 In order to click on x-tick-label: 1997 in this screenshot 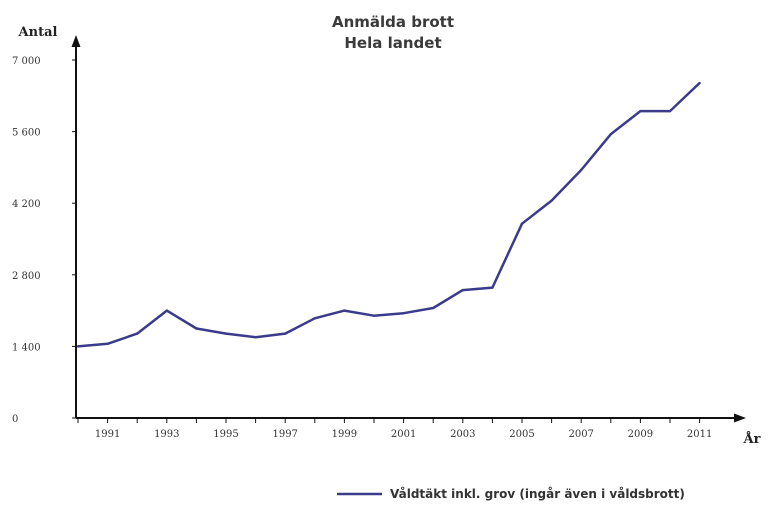, I will do `click(284, 434)`.